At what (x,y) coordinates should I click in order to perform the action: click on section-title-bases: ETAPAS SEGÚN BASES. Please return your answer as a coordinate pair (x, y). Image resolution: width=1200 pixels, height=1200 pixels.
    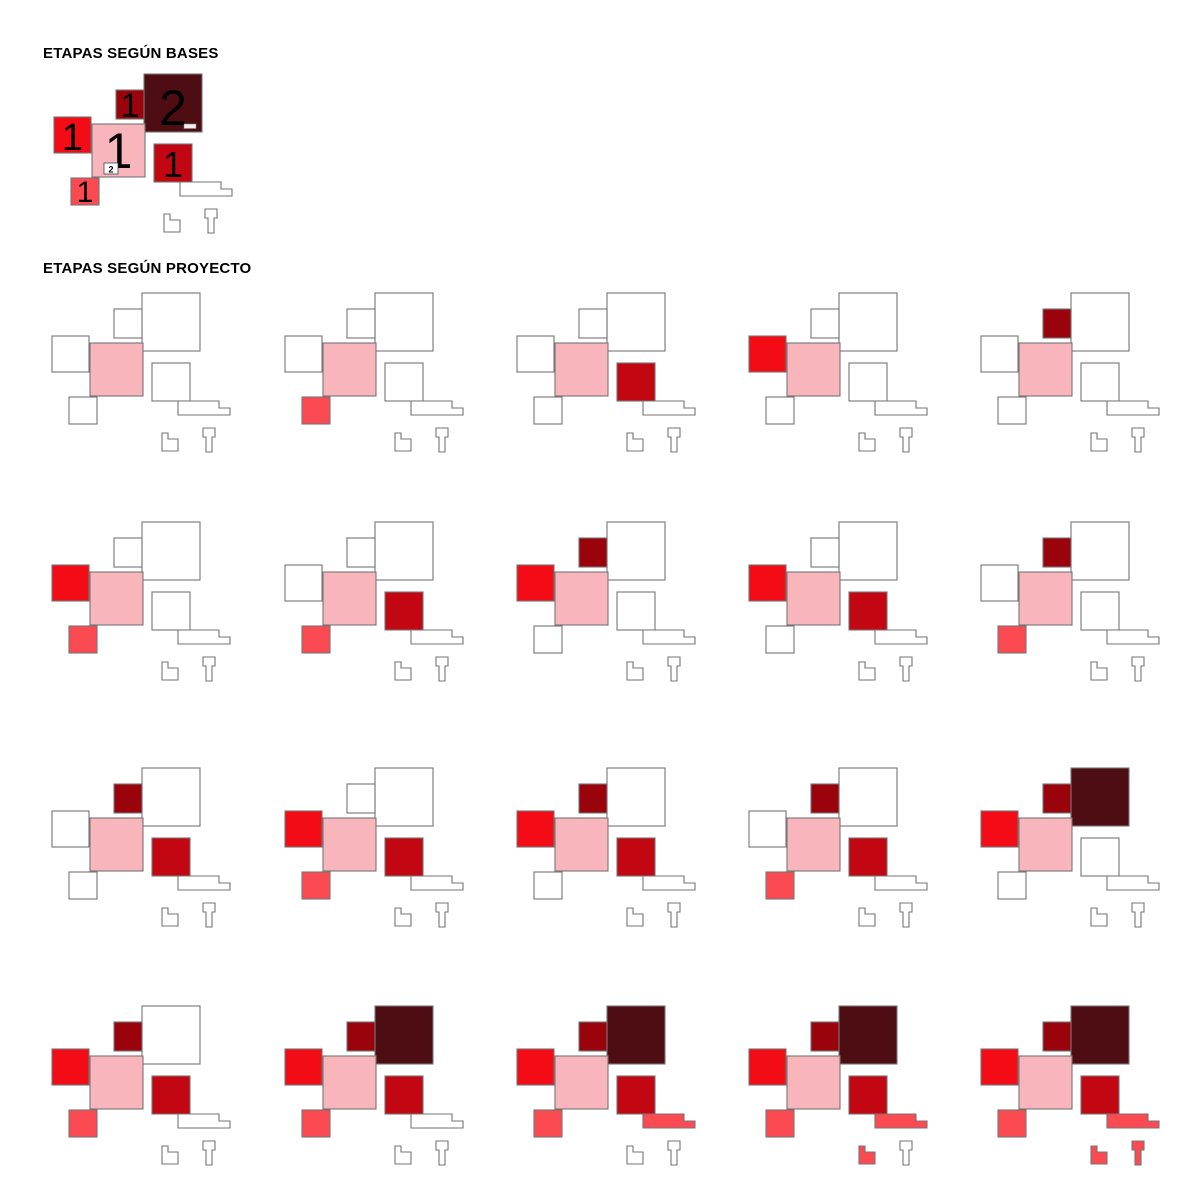
    Looking at the image, I should click on (131, 53).